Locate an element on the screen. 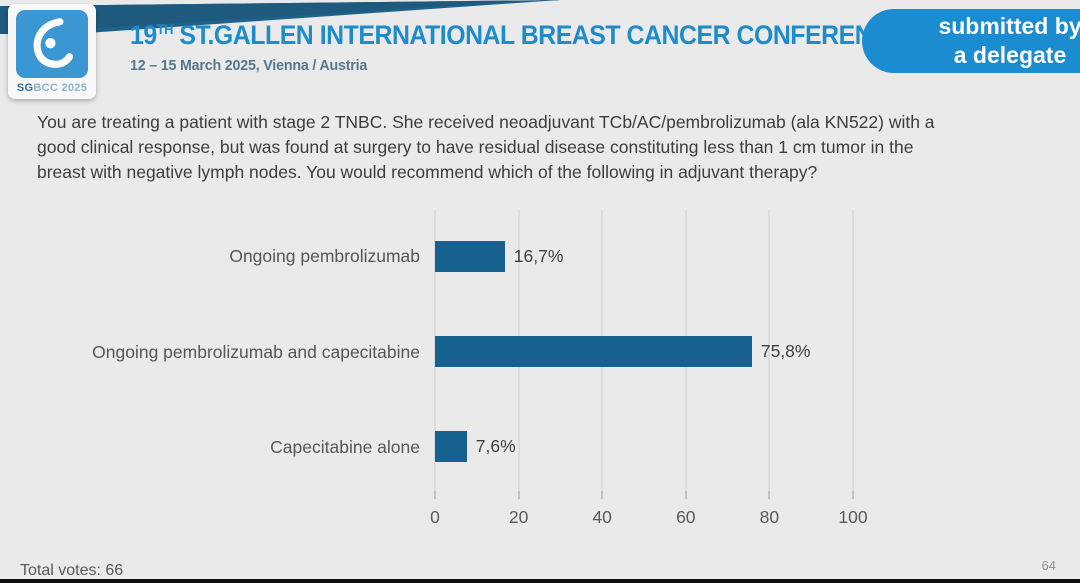  logo-caption-rest: BCC 2025 is located at coordinates (60, 88).